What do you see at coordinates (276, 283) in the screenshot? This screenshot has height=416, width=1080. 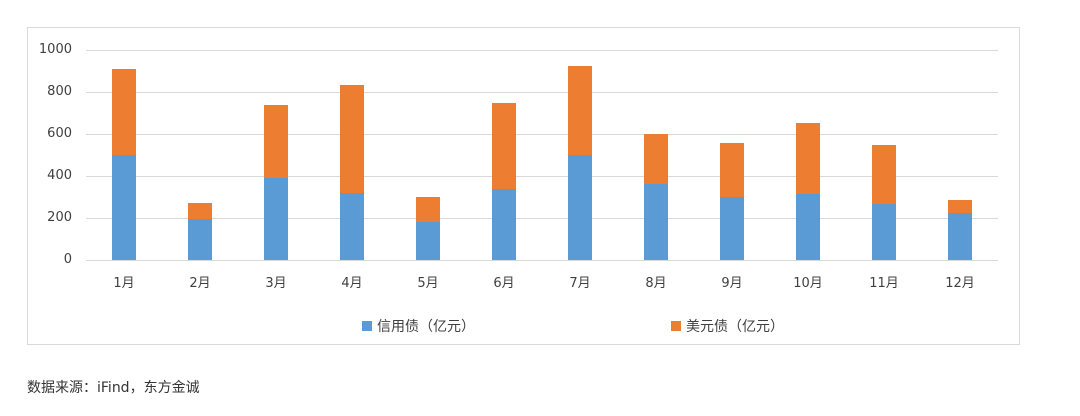 I see `x-tick-label: 3月` at bounding box center [276, 283].